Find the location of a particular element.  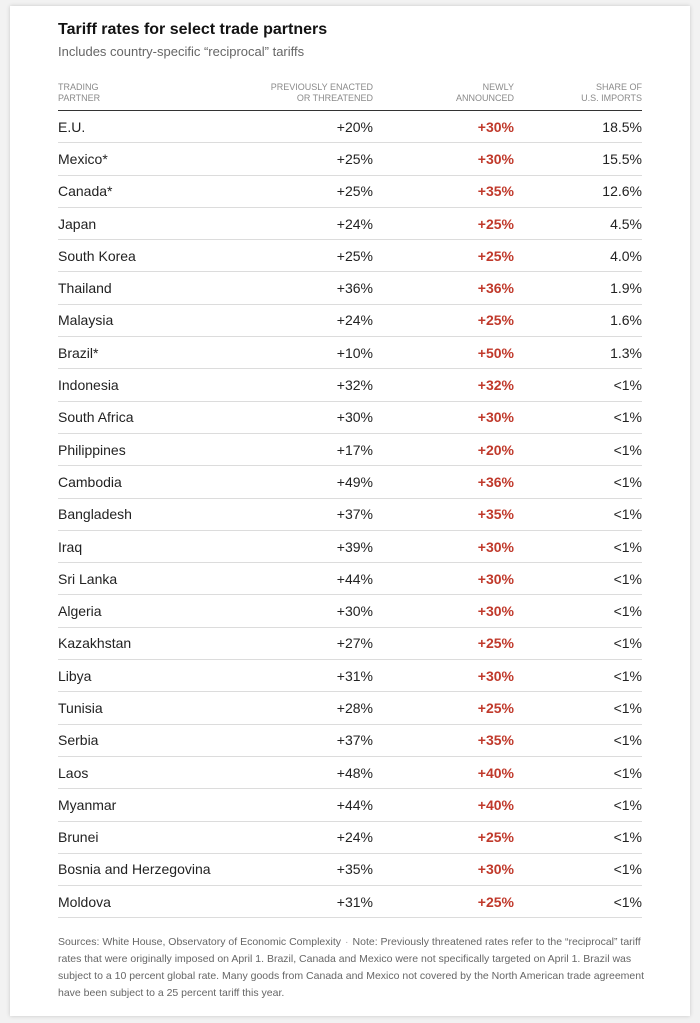

new-rate-cell: +36% is located at coordinates (443, 482).